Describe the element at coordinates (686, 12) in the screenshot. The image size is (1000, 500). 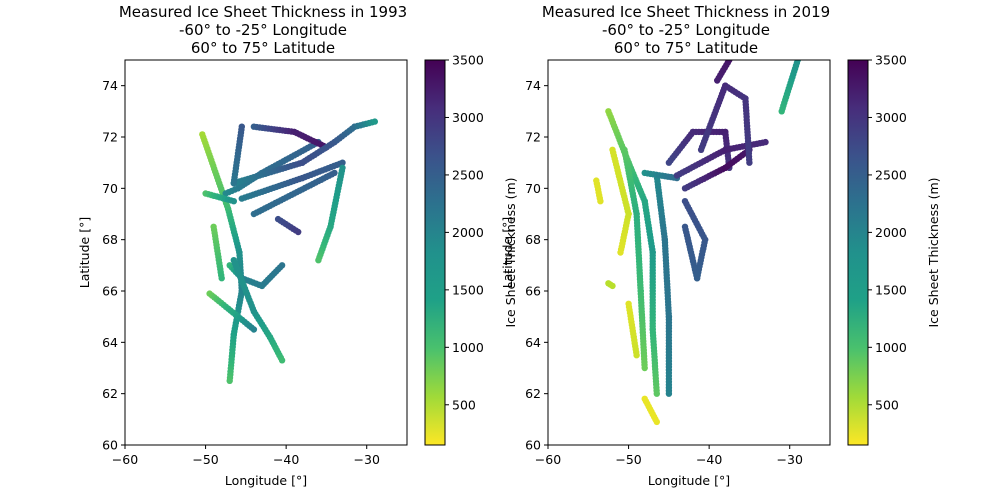
I see `chart-title-line: Measured Ice Sheet Thickness in 2019` at that location.